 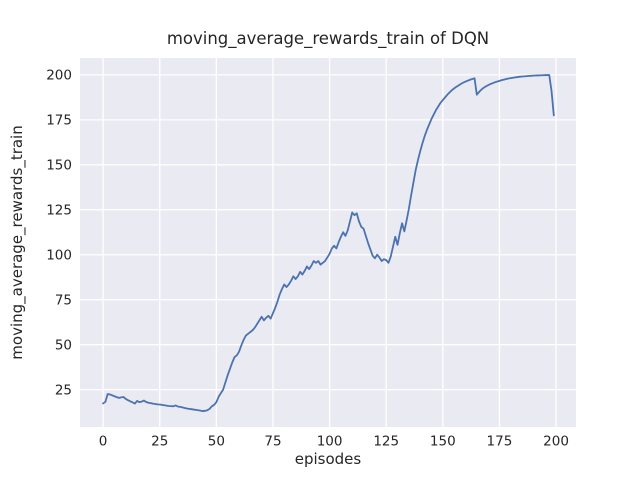 What do you see at coordinates (59, 166) in the screenshot?
I see `y-tick-label: 150` at bounding box center [59, 166].